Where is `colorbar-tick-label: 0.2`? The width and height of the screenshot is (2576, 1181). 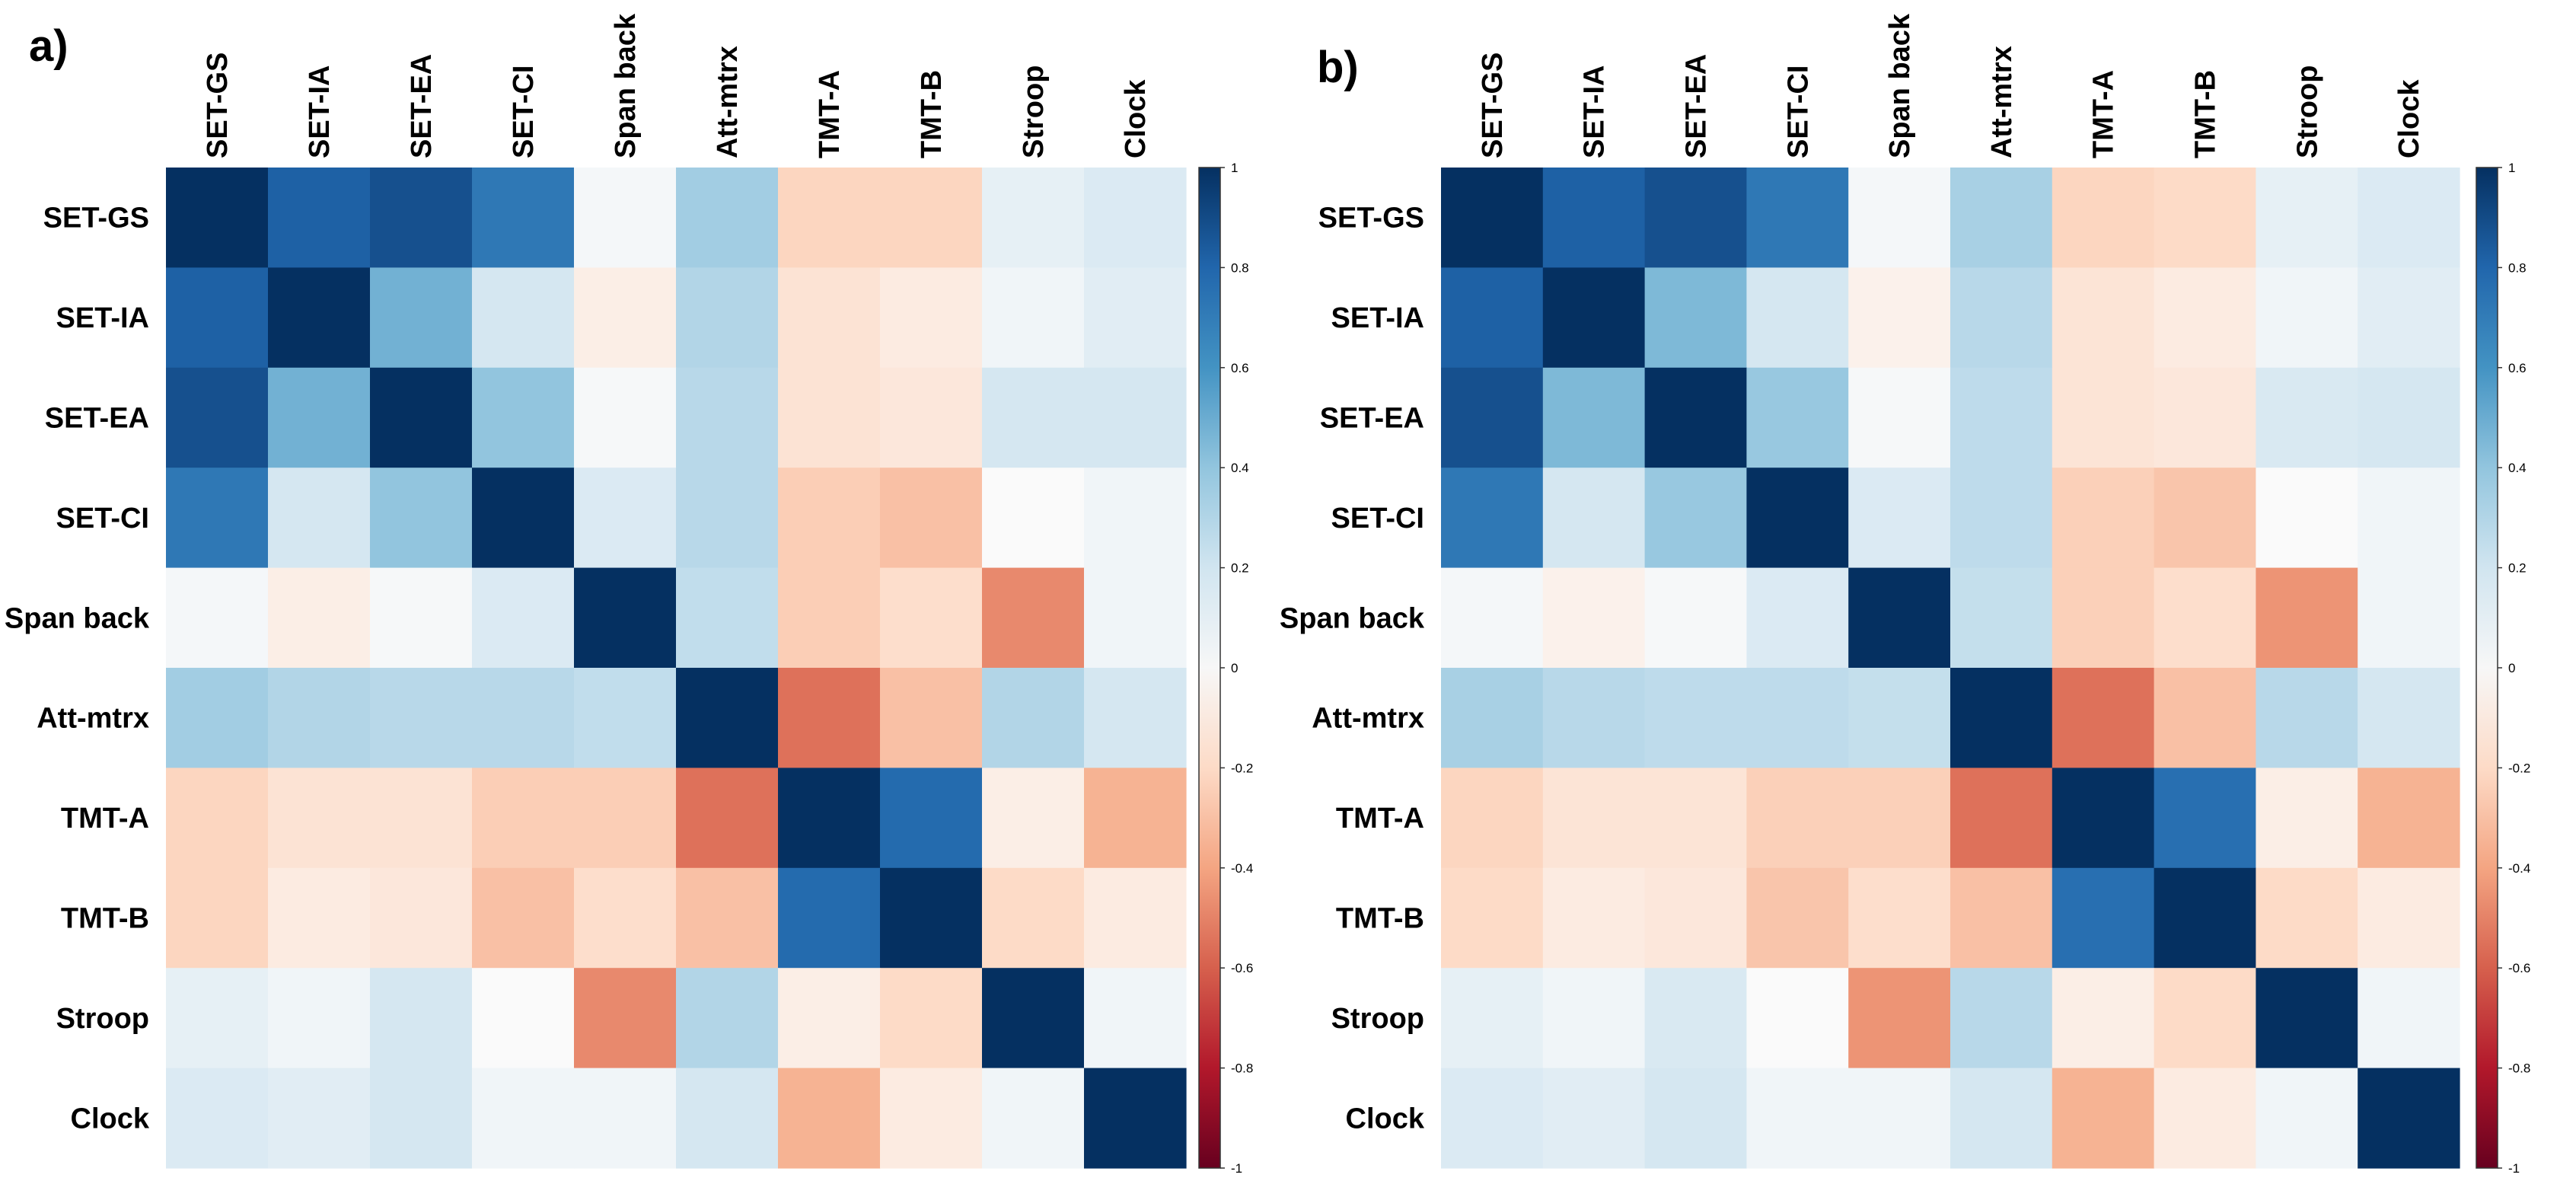 colorbar-tick-label: 0.2 is located at coordinates (2517, 568).